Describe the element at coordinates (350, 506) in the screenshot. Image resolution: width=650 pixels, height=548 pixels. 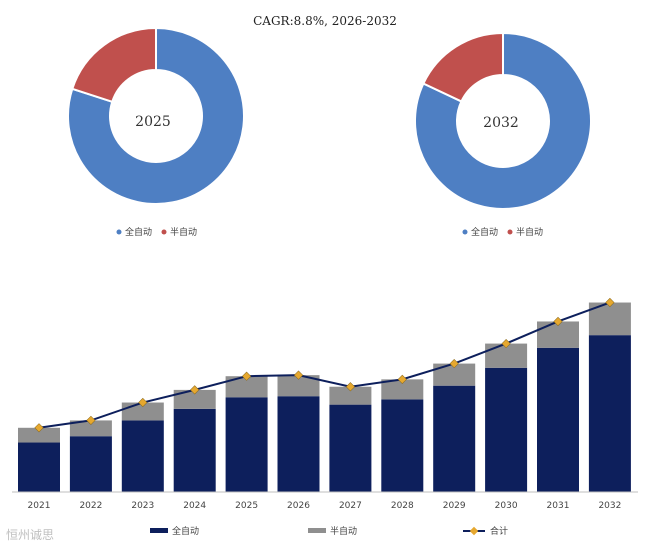
I see `x-tick-label-2027: 2027` at that location.